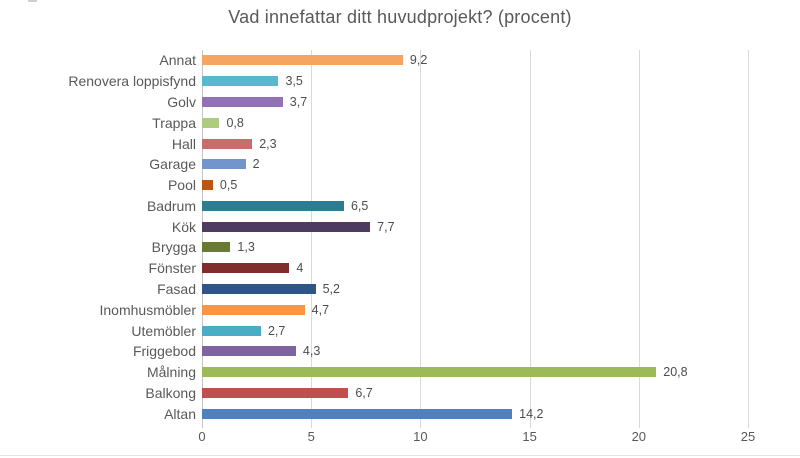  Describe the element at coordinates (675, 372) in the screenshot. I see `value-label: 20,8` at that location.